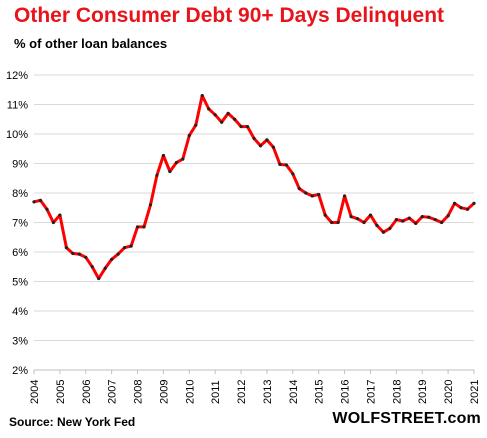  I want to click on chart-subtitle: % of other loan balances, so click(91, 43).